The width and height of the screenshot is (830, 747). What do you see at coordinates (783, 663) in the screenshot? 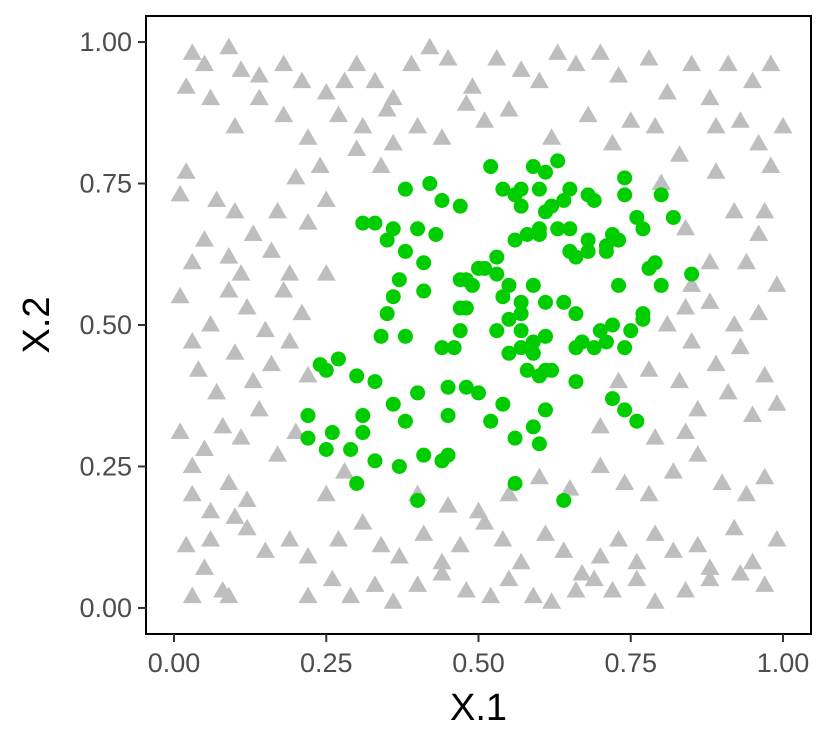
I see `x-tick-label: 1.00` at bounding box center [783, 663].